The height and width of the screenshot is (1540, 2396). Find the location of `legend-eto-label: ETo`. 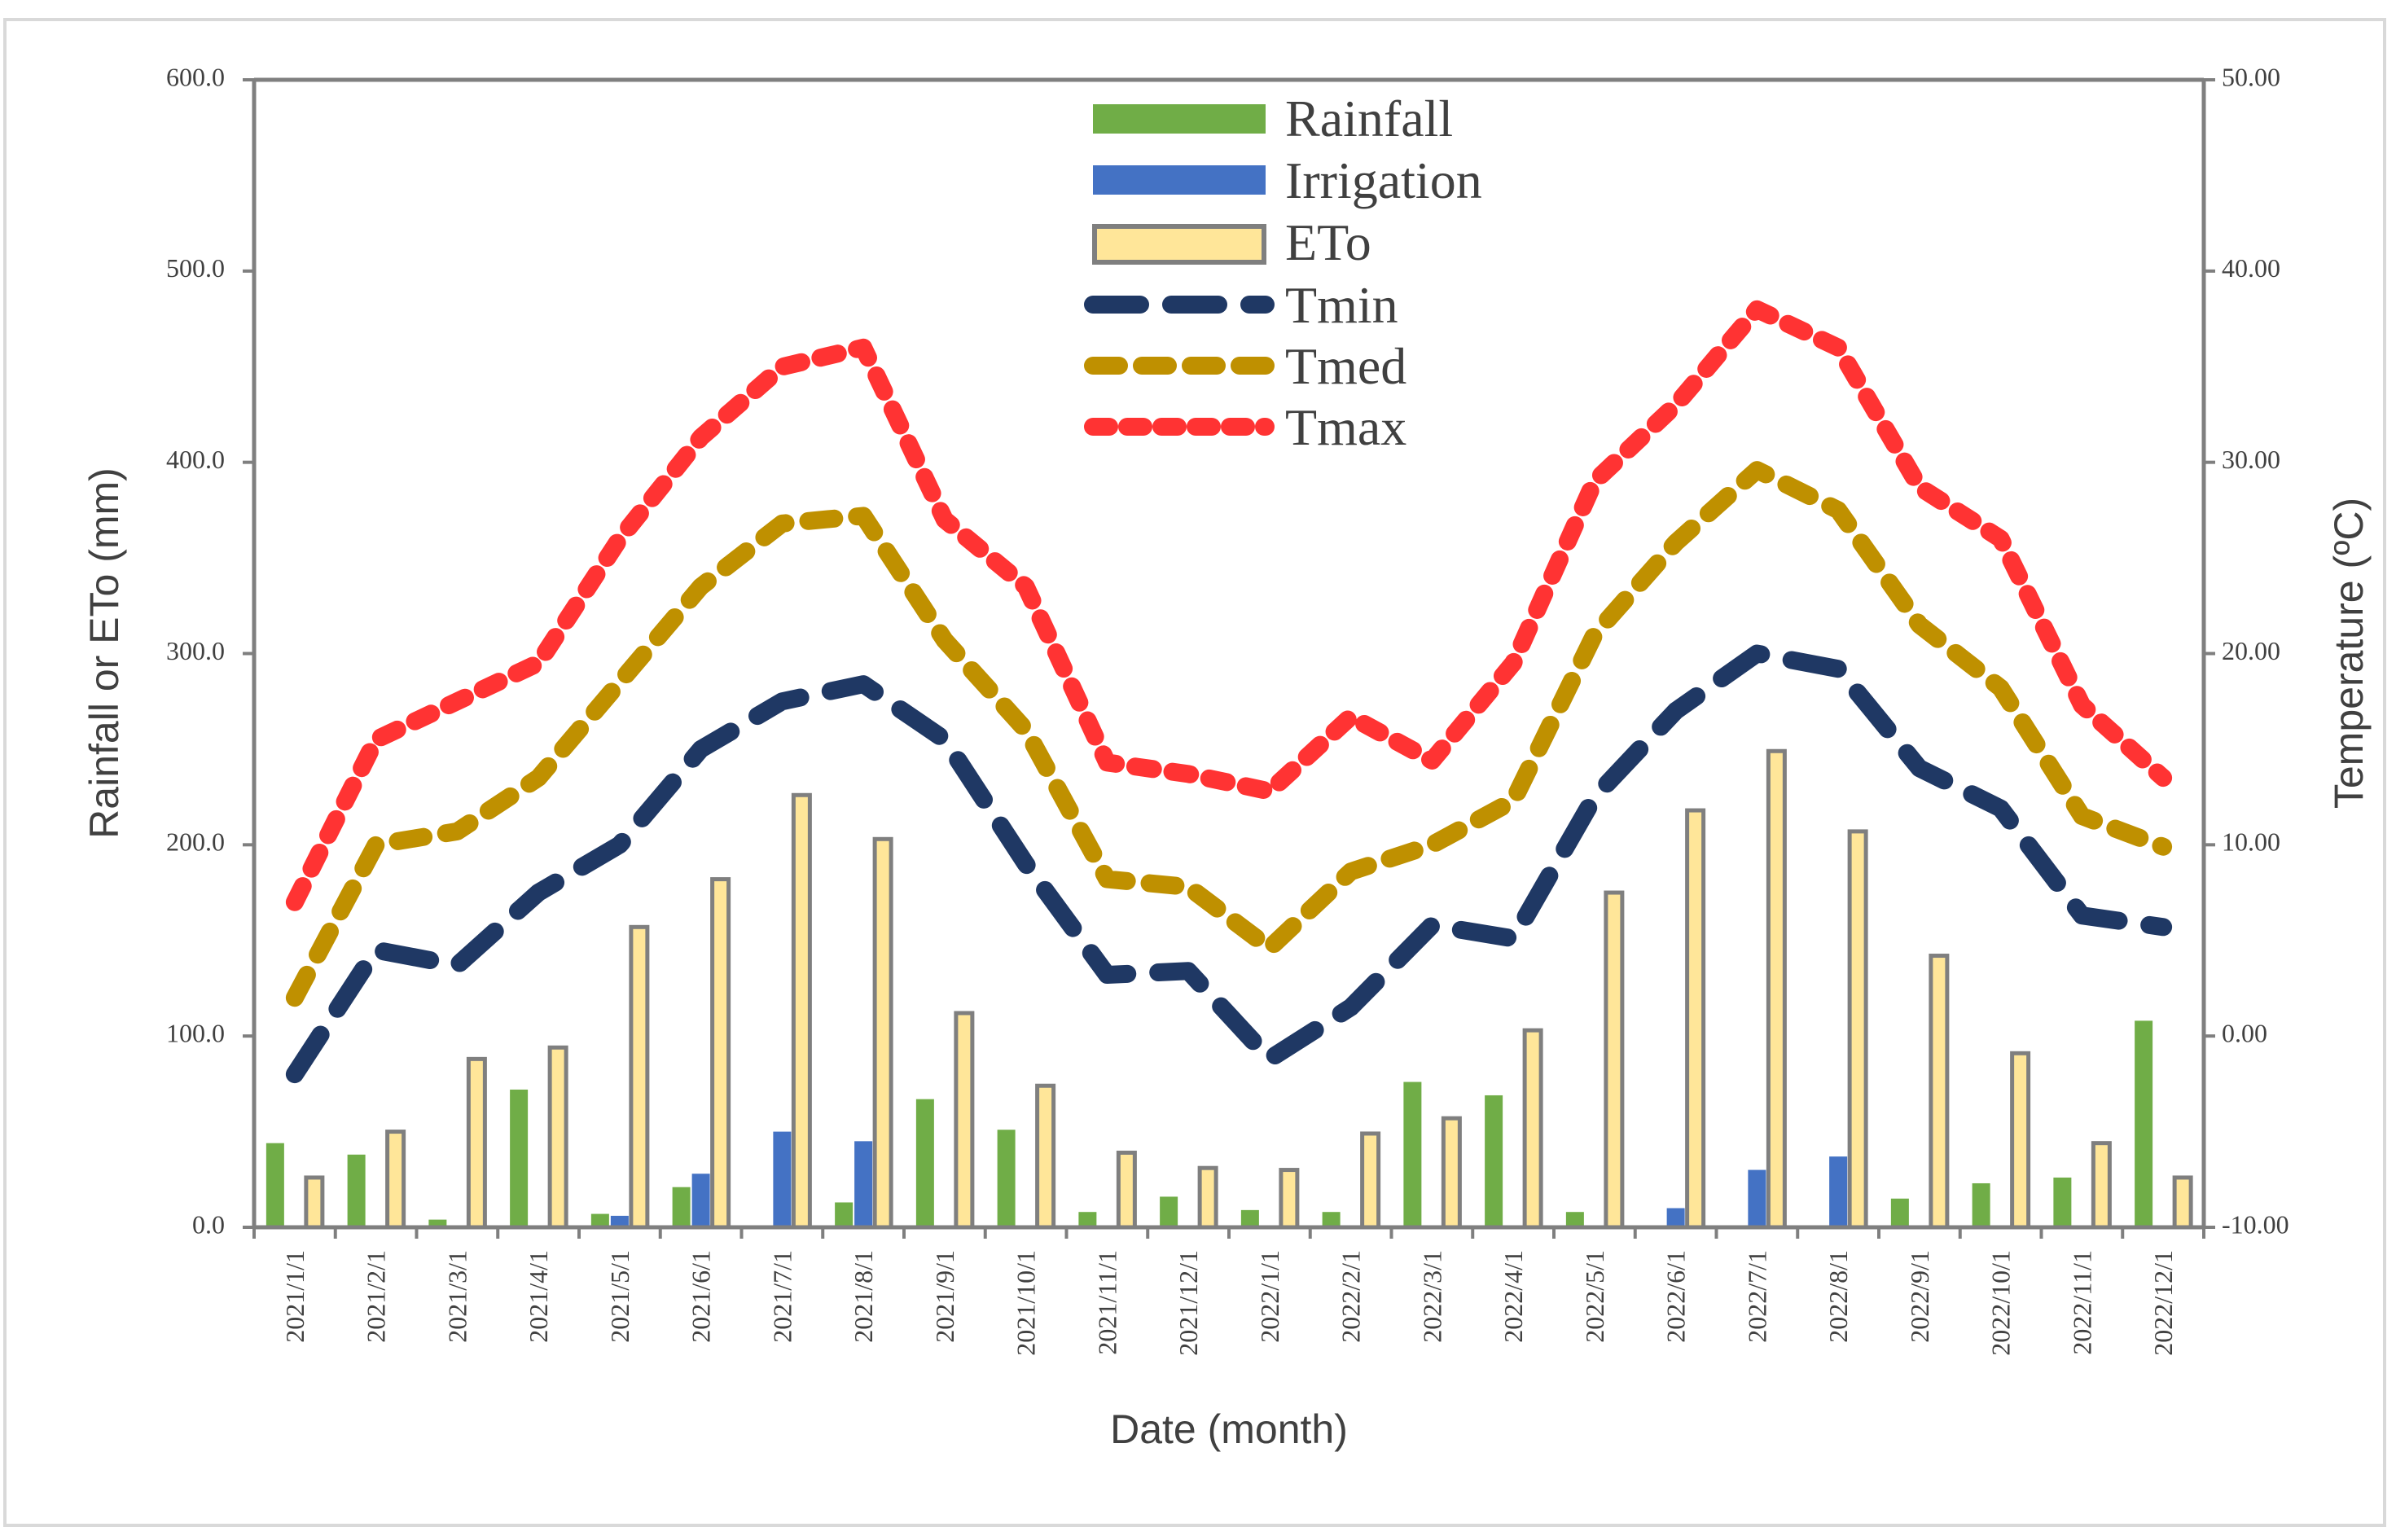

legend-eto-label: ETo is located at coordinates (1328, 242).